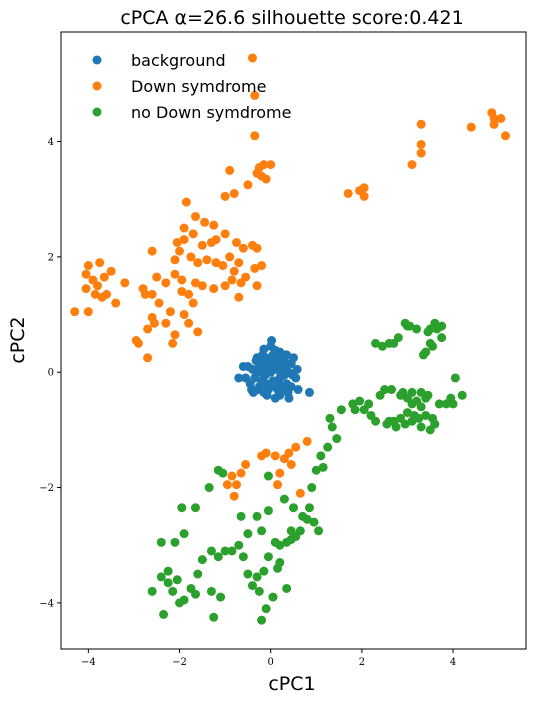  Describe the element at coordinates (291, 684) in the screenshot. I see `x-axis-label: cPC1` at that location.